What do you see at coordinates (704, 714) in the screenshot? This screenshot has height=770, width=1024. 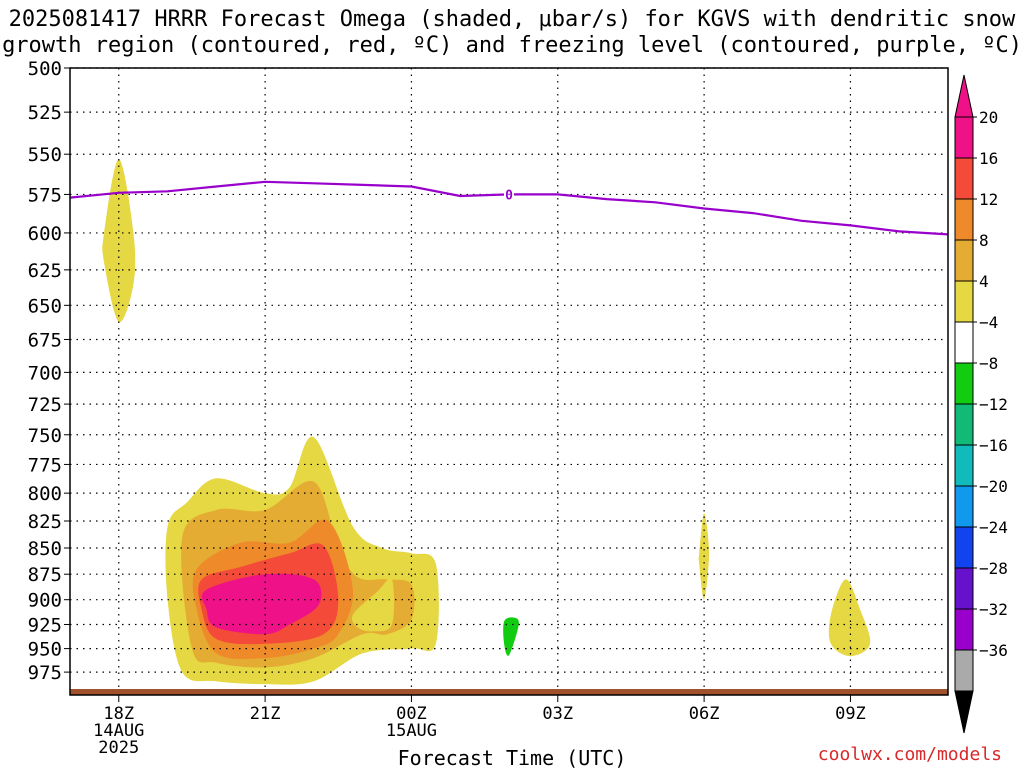 I see `x-tick-label-12-0: 06Z` at bounding box center [704, 714].